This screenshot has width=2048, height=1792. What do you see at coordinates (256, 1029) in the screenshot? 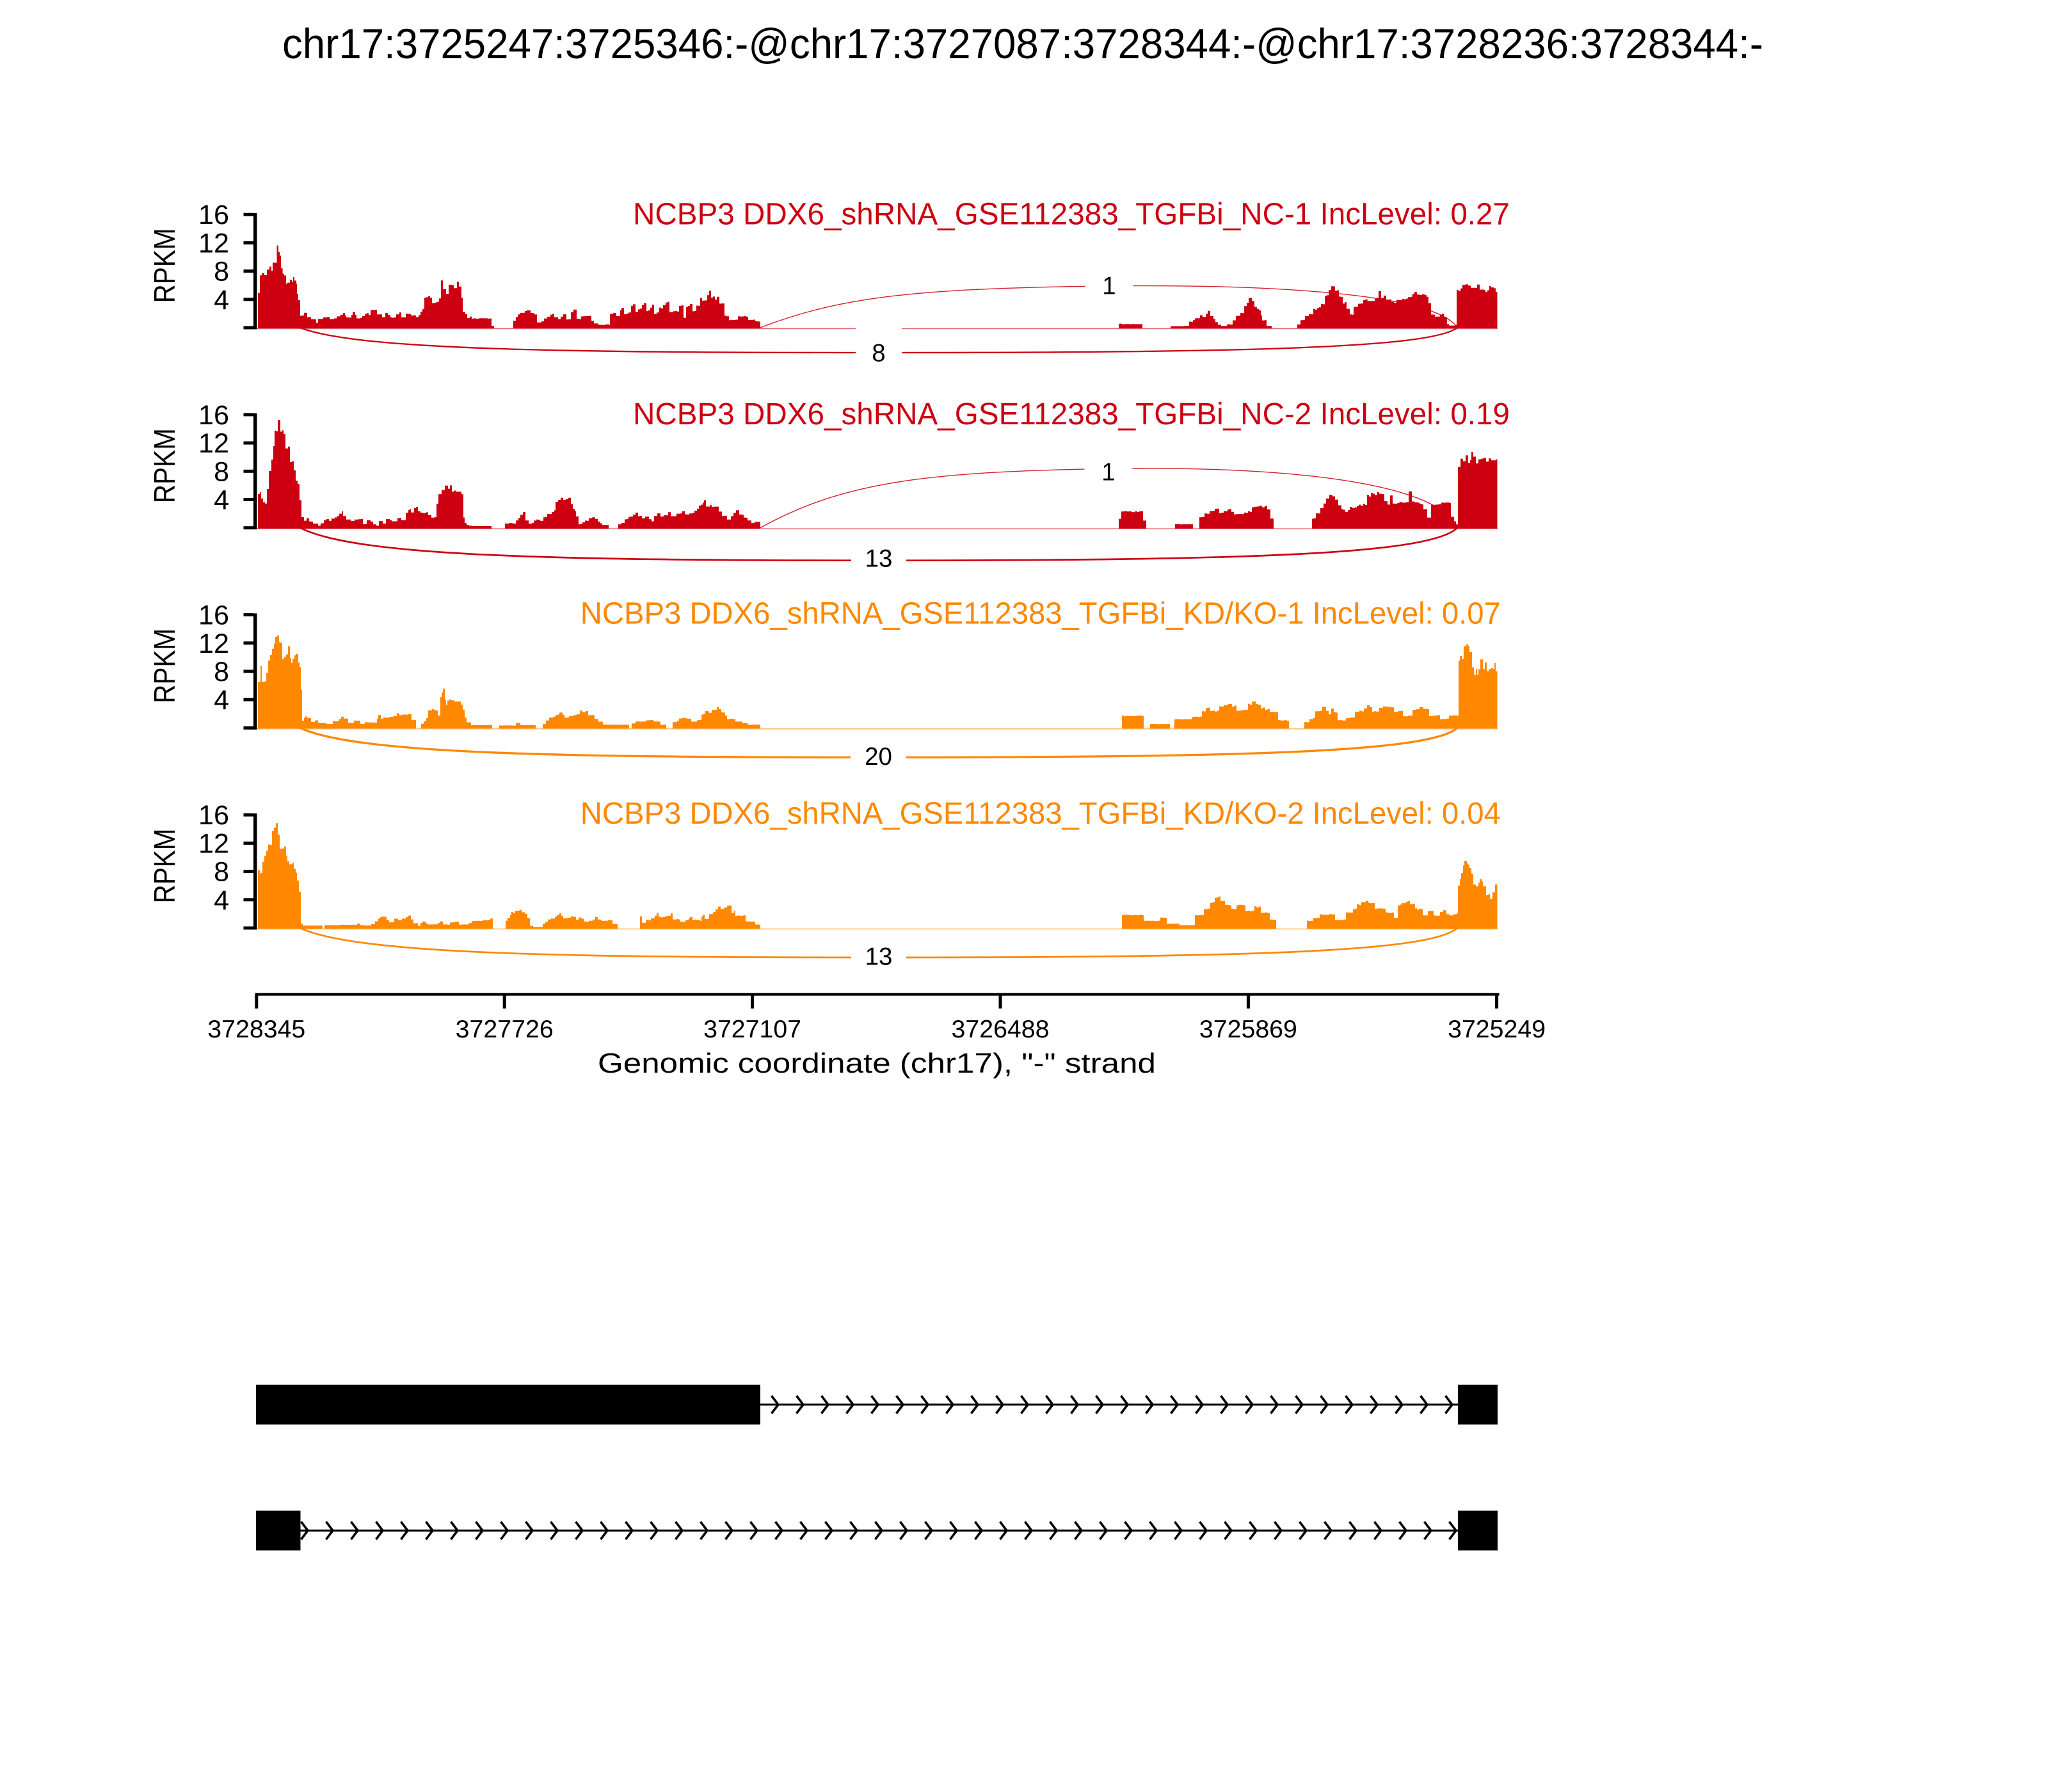
I see `svg-text: 3728345` at bounding box center [256, 1029].